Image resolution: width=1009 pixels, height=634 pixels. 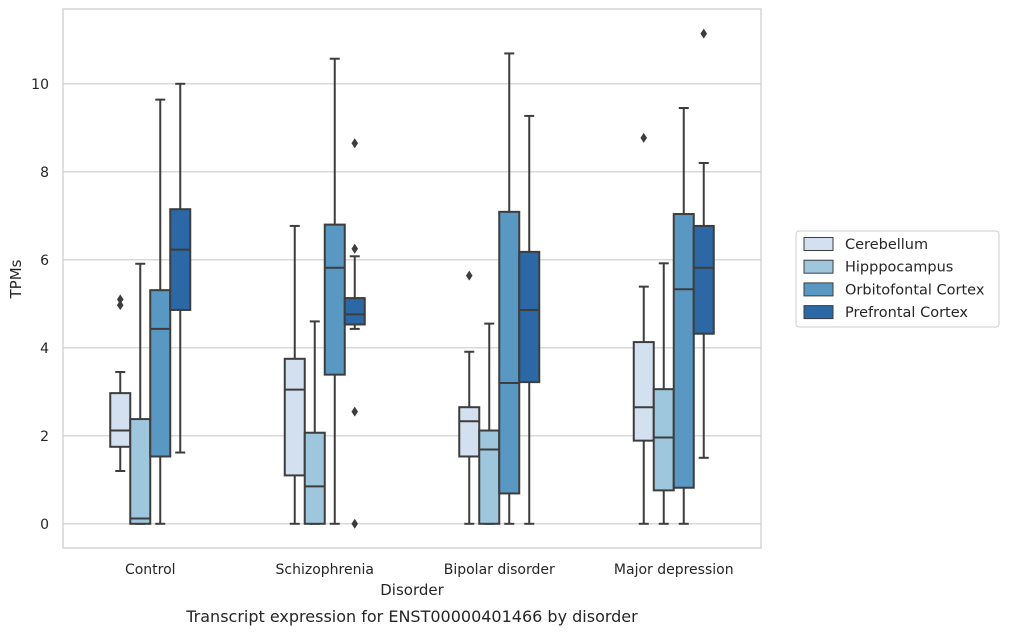 I want to click on x-tick-label: Major depression, so click(x=674, y=570).